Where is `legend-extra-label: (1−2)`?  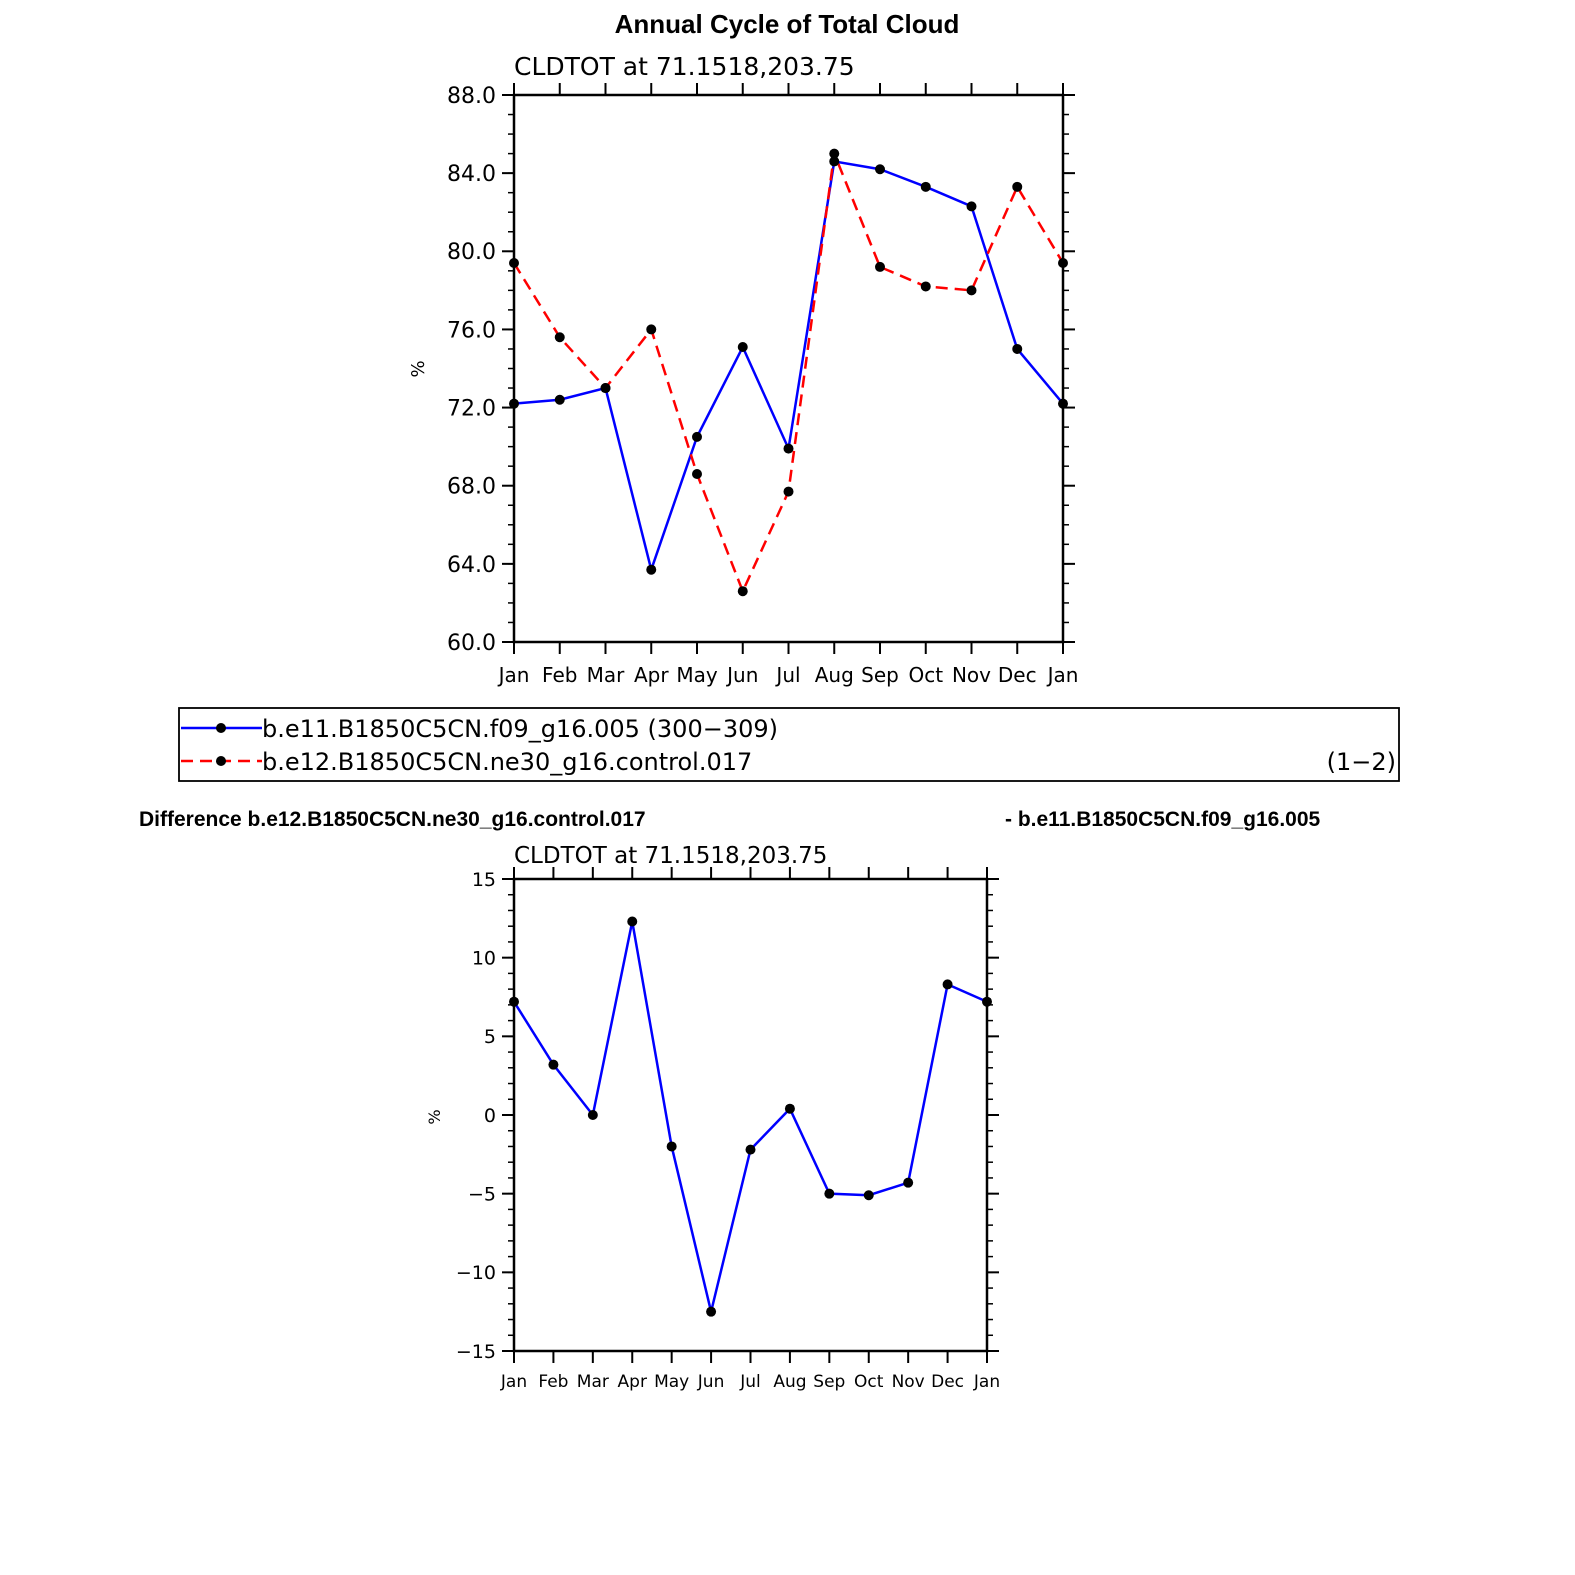
legend-extra-label: (1−2) is located at coordinates (1361, 762).